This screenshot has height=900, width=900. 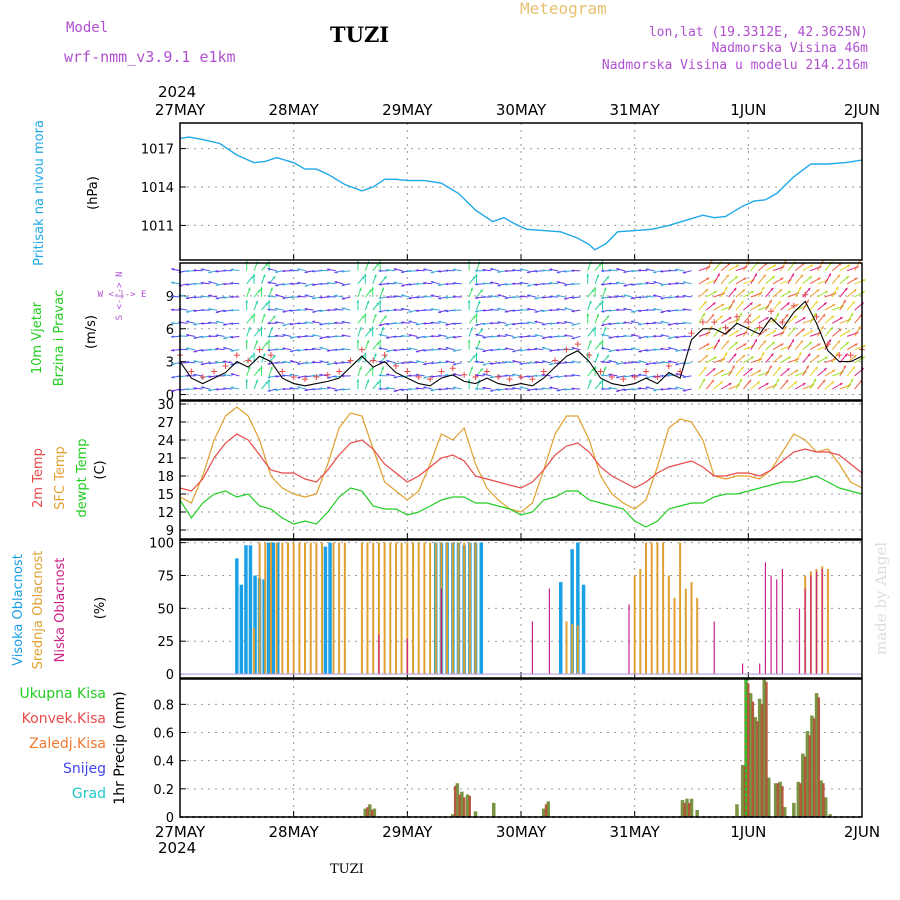 What do you see at coordinates (521, 343) in the screenshot?
I see `wind-speed-line` at bounding box center [521, 343].